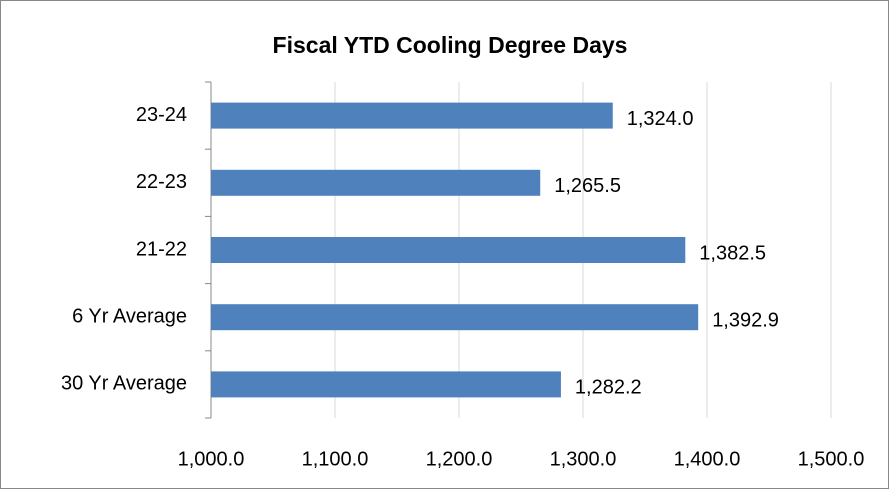  I want to click on x-tick-label: 1,300.0, so click(583, 459).